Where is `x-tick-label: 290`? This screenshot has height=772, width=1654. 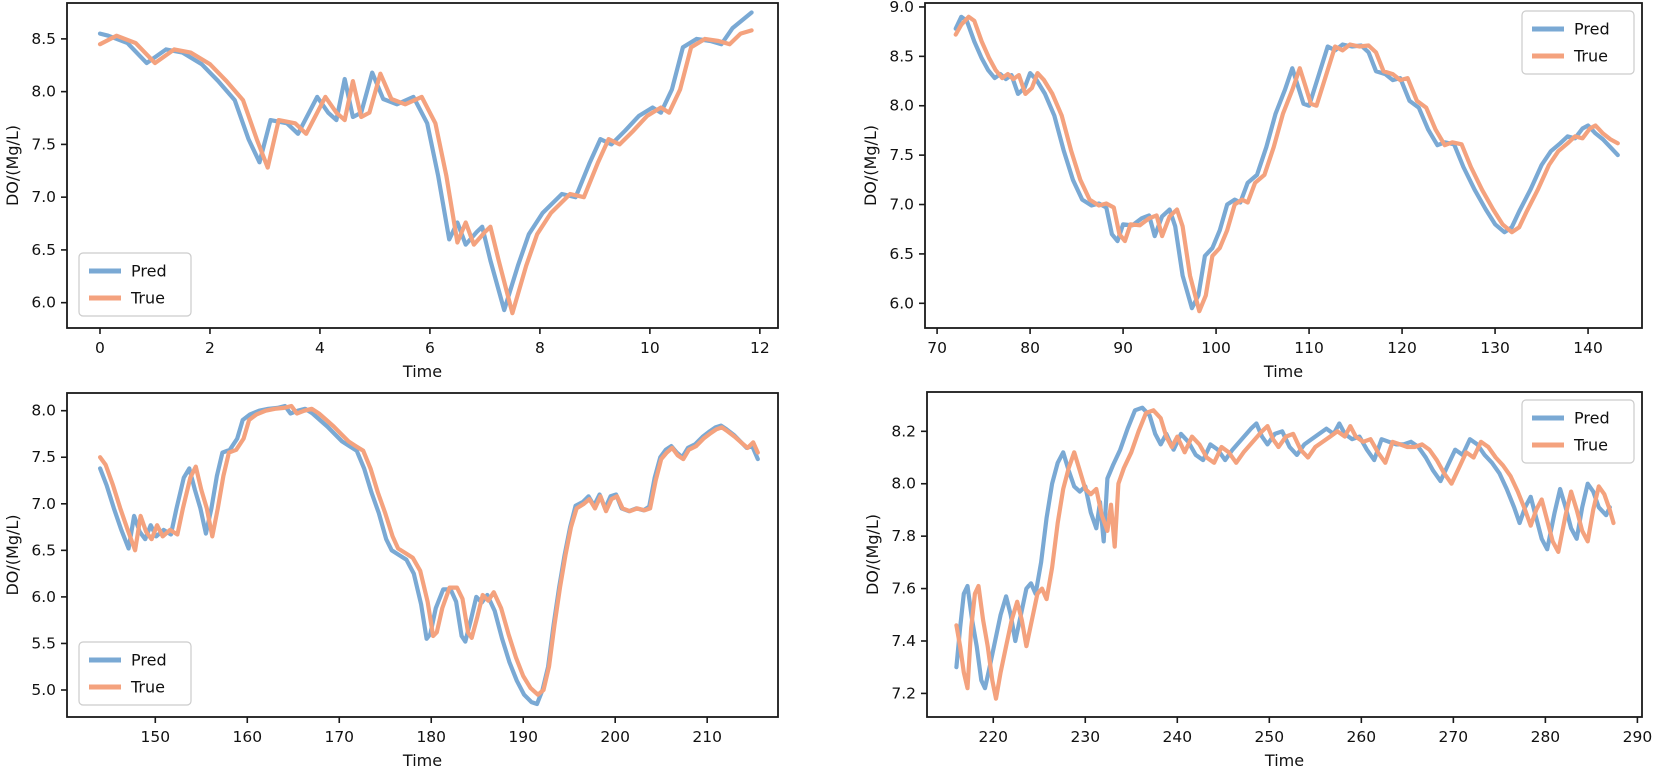
x-tick-label: 290 is located at coordinates (1638, 737).